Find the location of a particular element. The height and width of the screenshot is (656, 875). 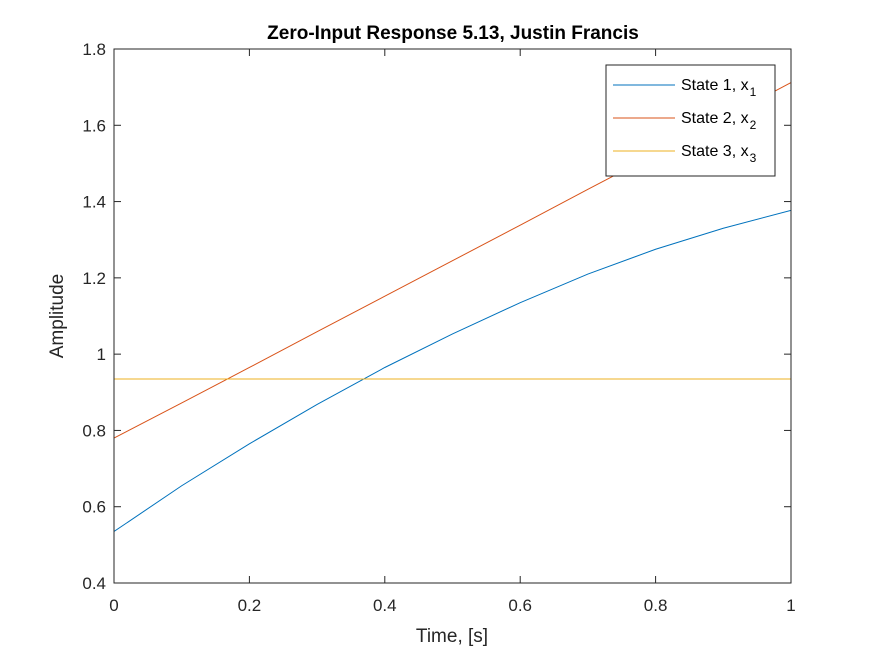

x-tick-label: 1 is located at coordinates (790, 605).